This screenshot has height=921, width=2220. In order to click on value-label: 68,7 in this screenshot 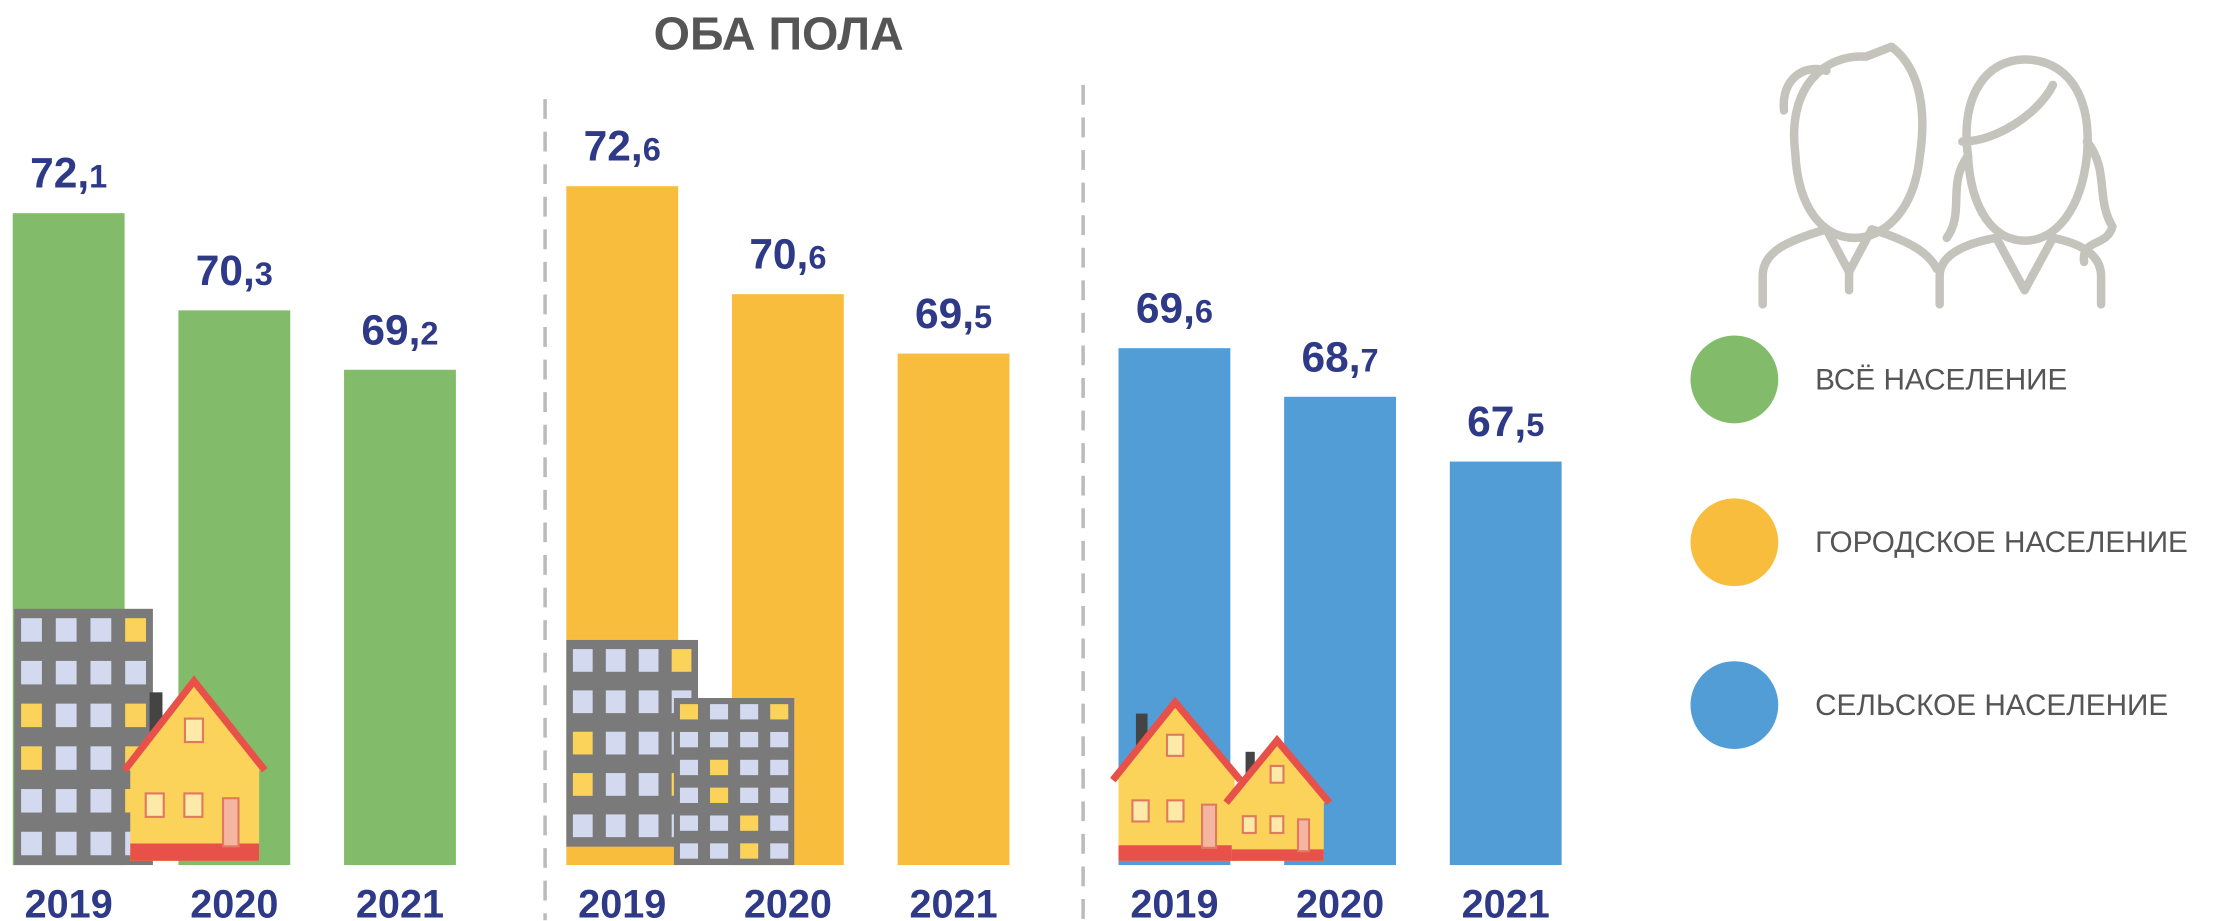, I will do `click(1339, 356)`.